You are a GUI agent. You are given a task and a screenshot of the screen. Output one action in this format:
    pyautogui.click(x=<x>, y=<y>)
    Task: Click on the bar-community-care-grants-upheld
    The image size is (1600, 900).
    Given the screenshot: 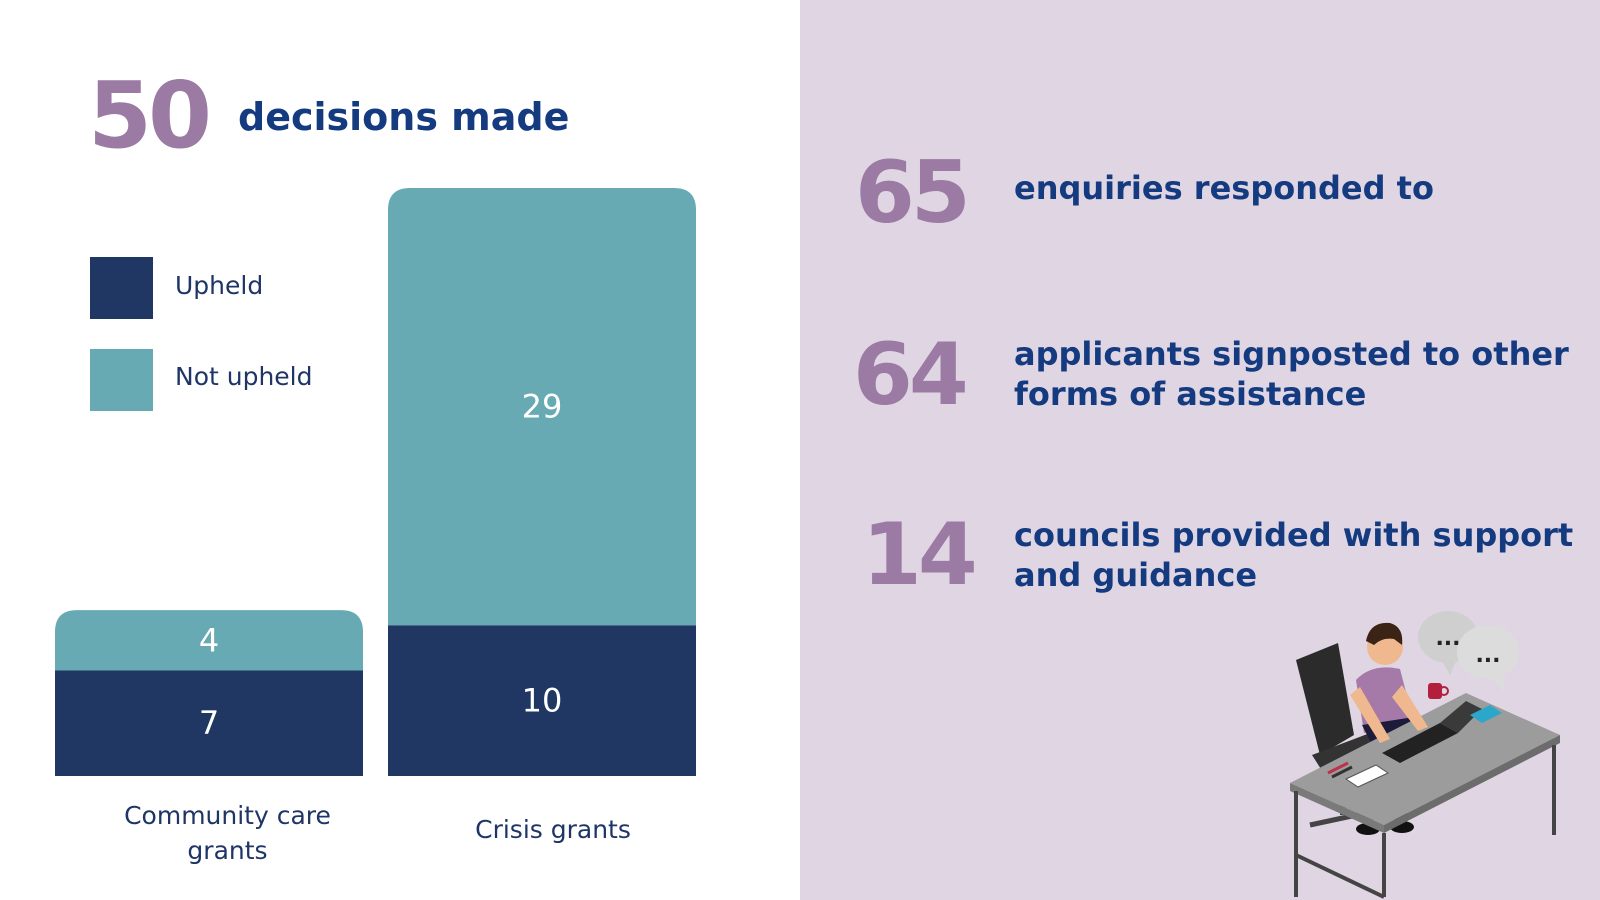 What is the action you would take?
    pyautogui.click(x=209, y=723)
    